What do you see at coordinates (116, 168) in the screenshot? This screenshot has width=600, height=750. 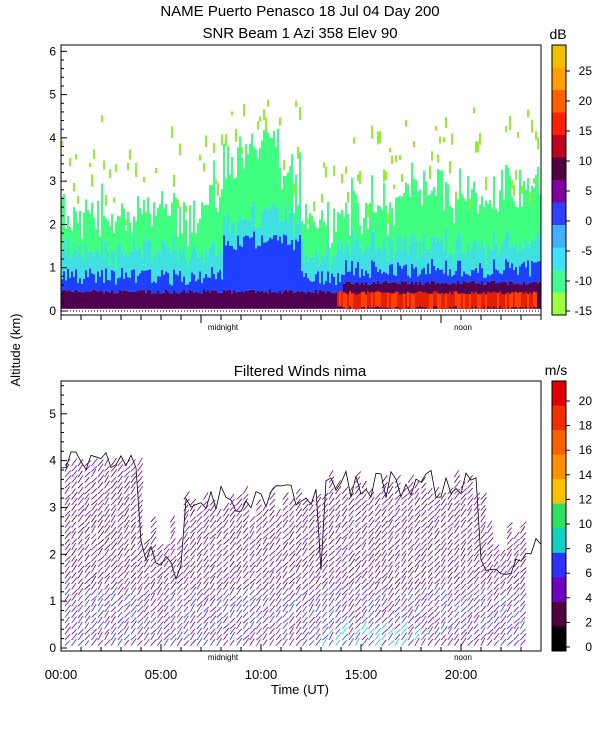 I see `snr-cell-speck` at bounding box center [116, 168].